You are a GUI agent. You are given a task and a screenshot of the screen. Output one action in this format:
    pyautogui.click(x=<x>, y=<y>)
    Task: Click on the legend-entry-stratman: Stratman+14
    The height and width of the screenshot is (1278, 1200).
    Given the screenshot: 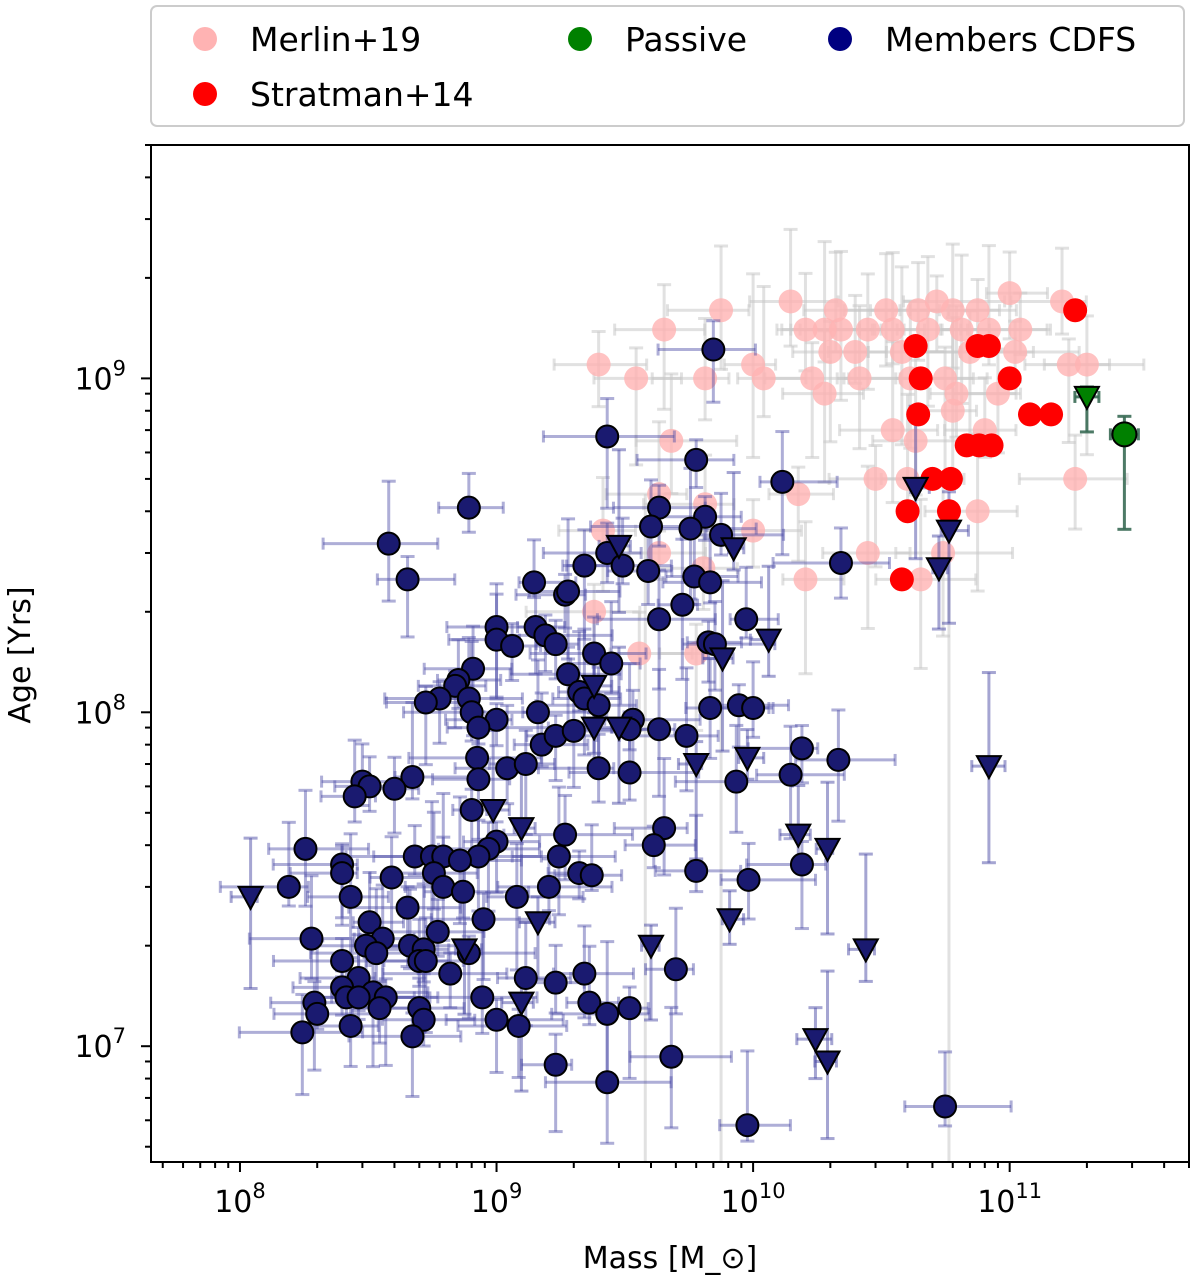 What is the action you would take?
    pyautogui.click(x=333, y=94)
    